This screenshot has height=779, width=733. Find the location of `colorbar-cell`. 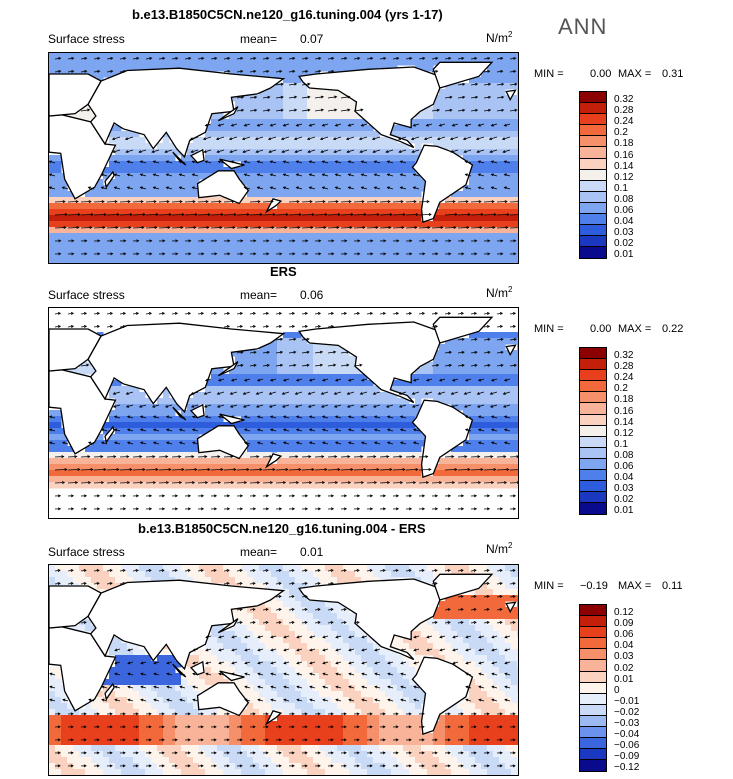

colorbar-cell is located at coordinates (593, 164).